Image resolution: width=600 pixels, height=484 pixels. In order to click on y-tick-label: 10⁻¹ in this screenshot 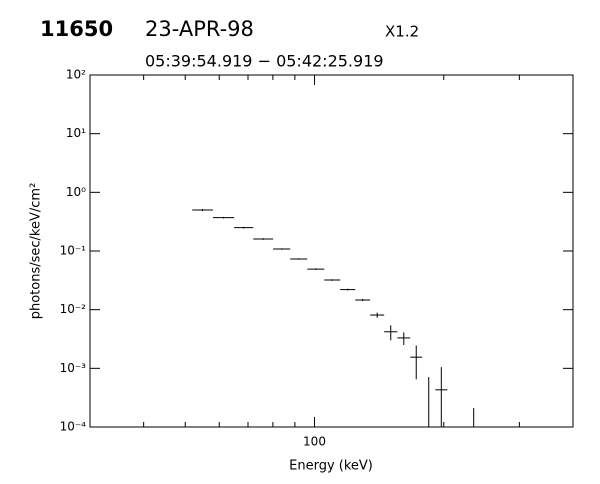, I will do `click(73, 251)`.